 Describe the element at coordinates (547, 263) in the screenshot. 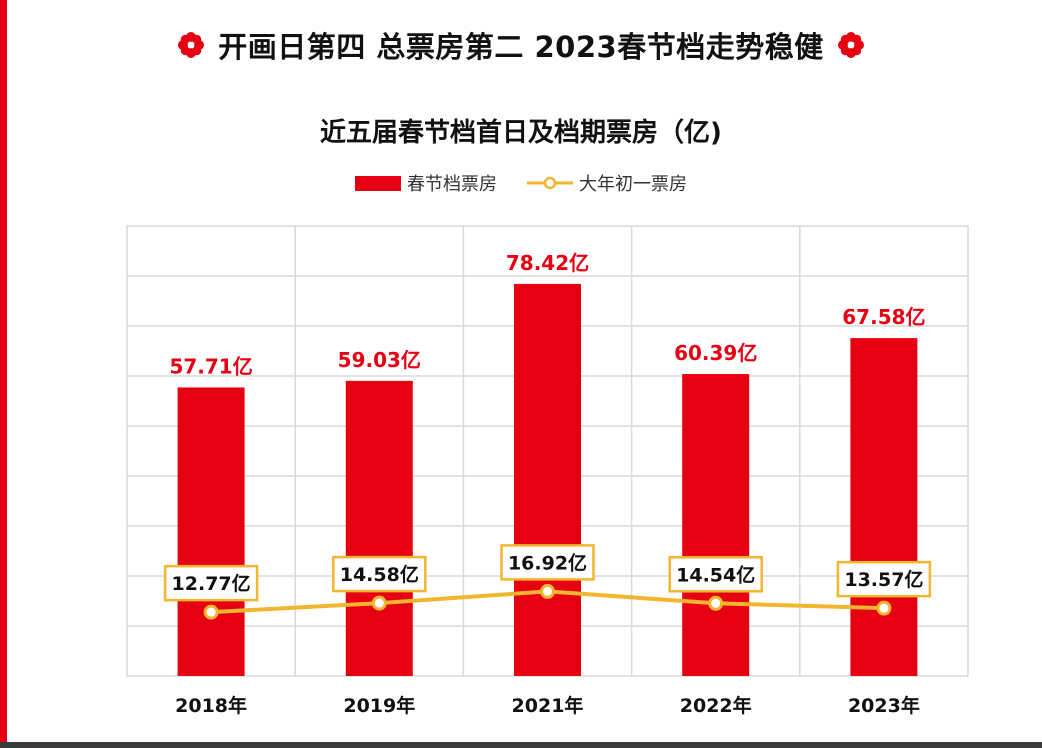

I see `bar-value-label: 78.42亿` at that location.